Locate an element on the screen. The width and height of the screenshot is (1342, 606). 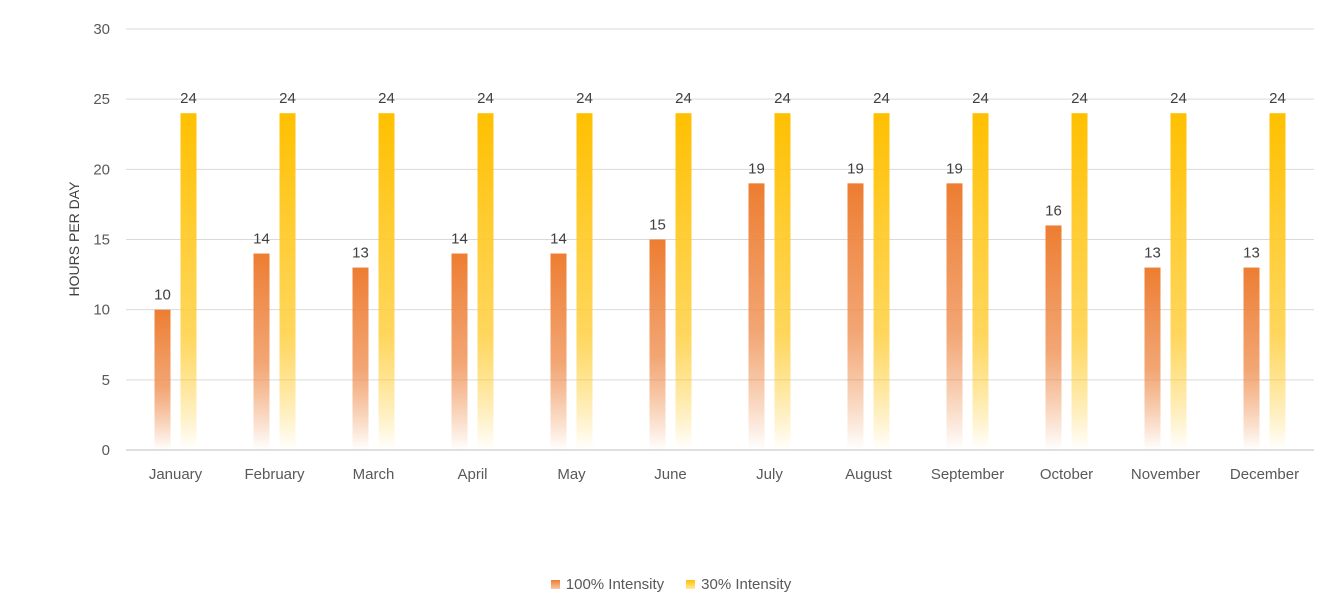
data-label: 15 is located at coordinates (657, 225).